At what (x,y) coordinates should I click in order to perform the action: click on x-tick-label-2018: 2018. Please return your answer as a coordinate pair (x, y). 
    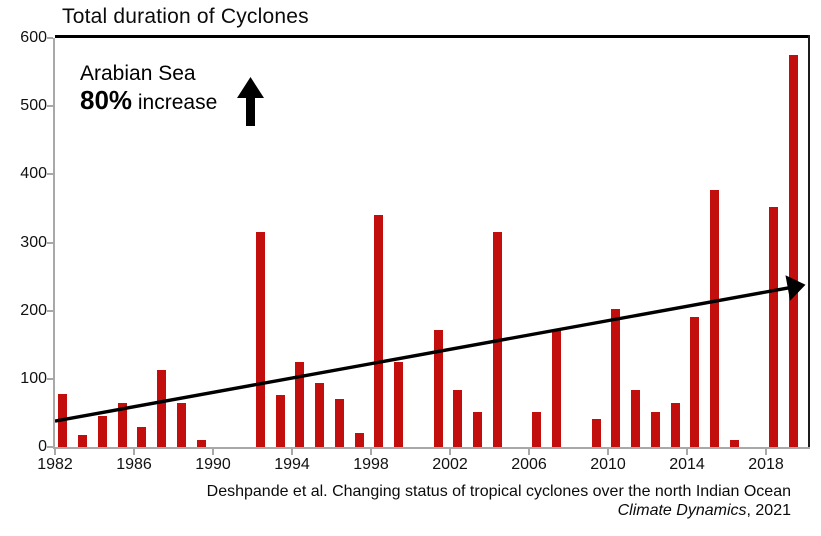
    Looking at the image, I should click on (766, 464).